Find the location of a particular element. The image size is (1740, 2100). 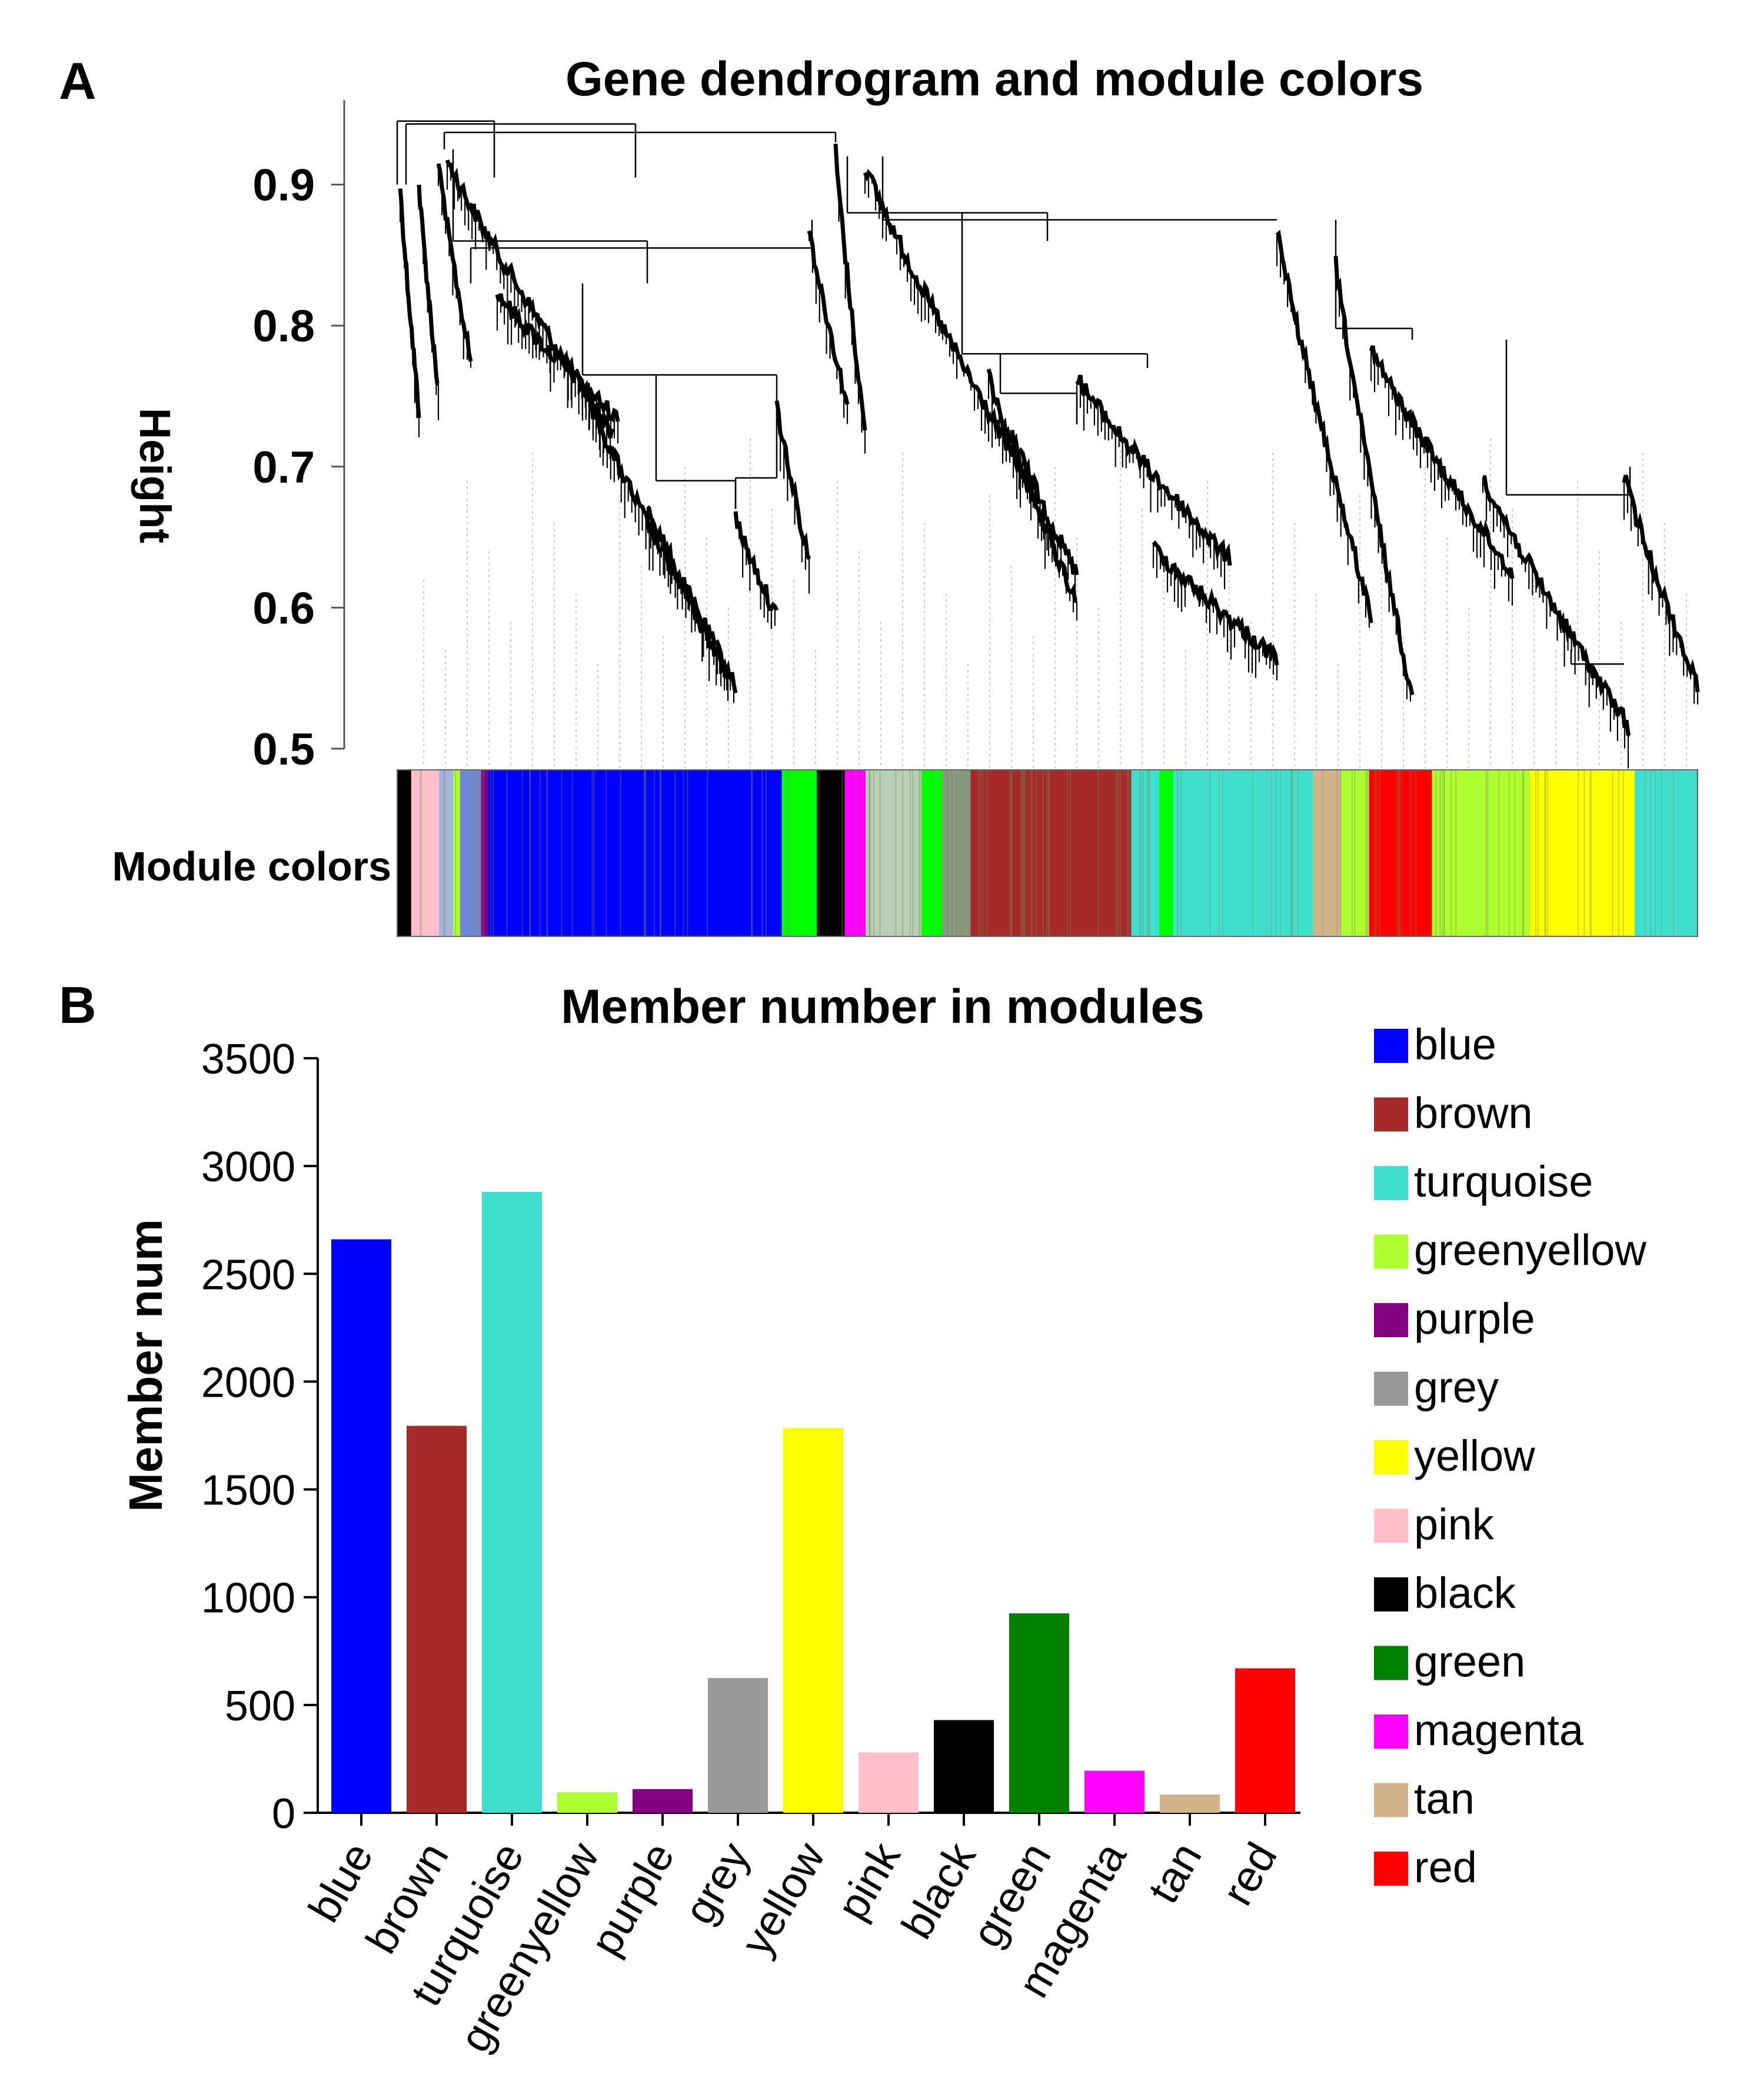

panel-b-letter: B is located at coordinates (78, 1005).